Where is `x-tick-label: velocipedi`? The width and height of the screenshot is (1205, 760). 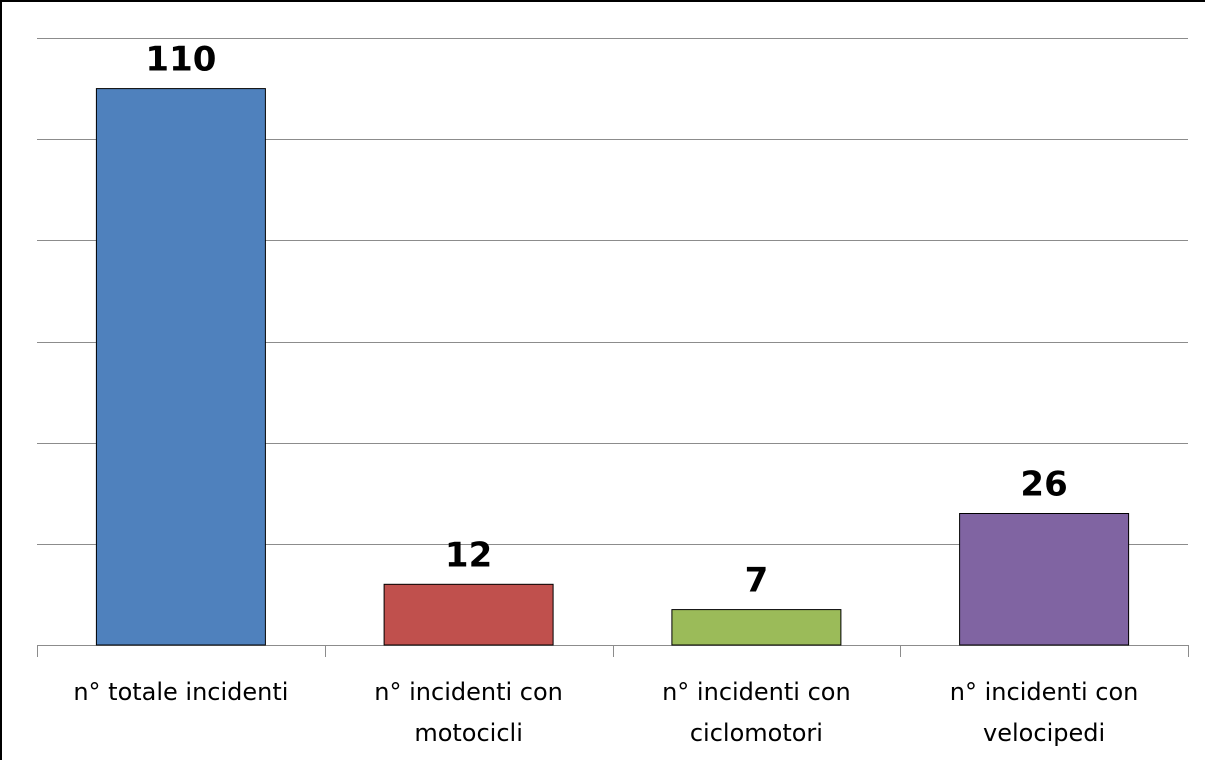 x-tick-label: velocipedi is located at coordinates (1044, 733).